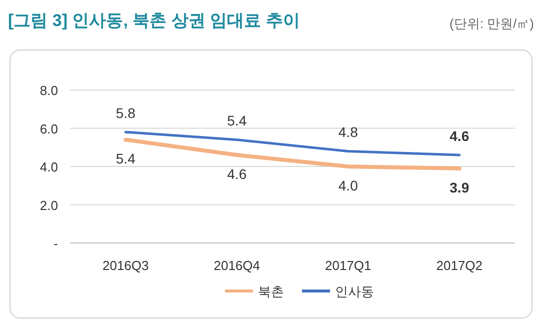  What do you see at coordinates (459, 265) in the screenshot?
I see `x-tick-label: 2017Q2` at bounding box center [459, 265].